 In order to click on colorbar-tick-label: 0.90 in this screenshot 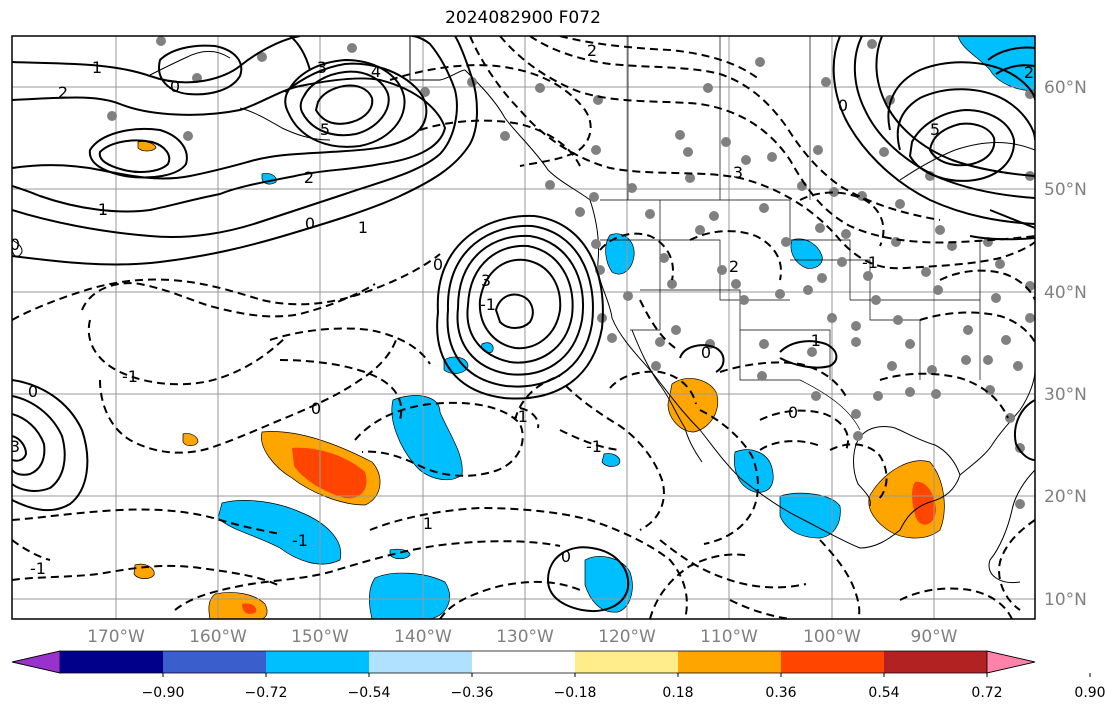, I will do `click(1089, 693)`.